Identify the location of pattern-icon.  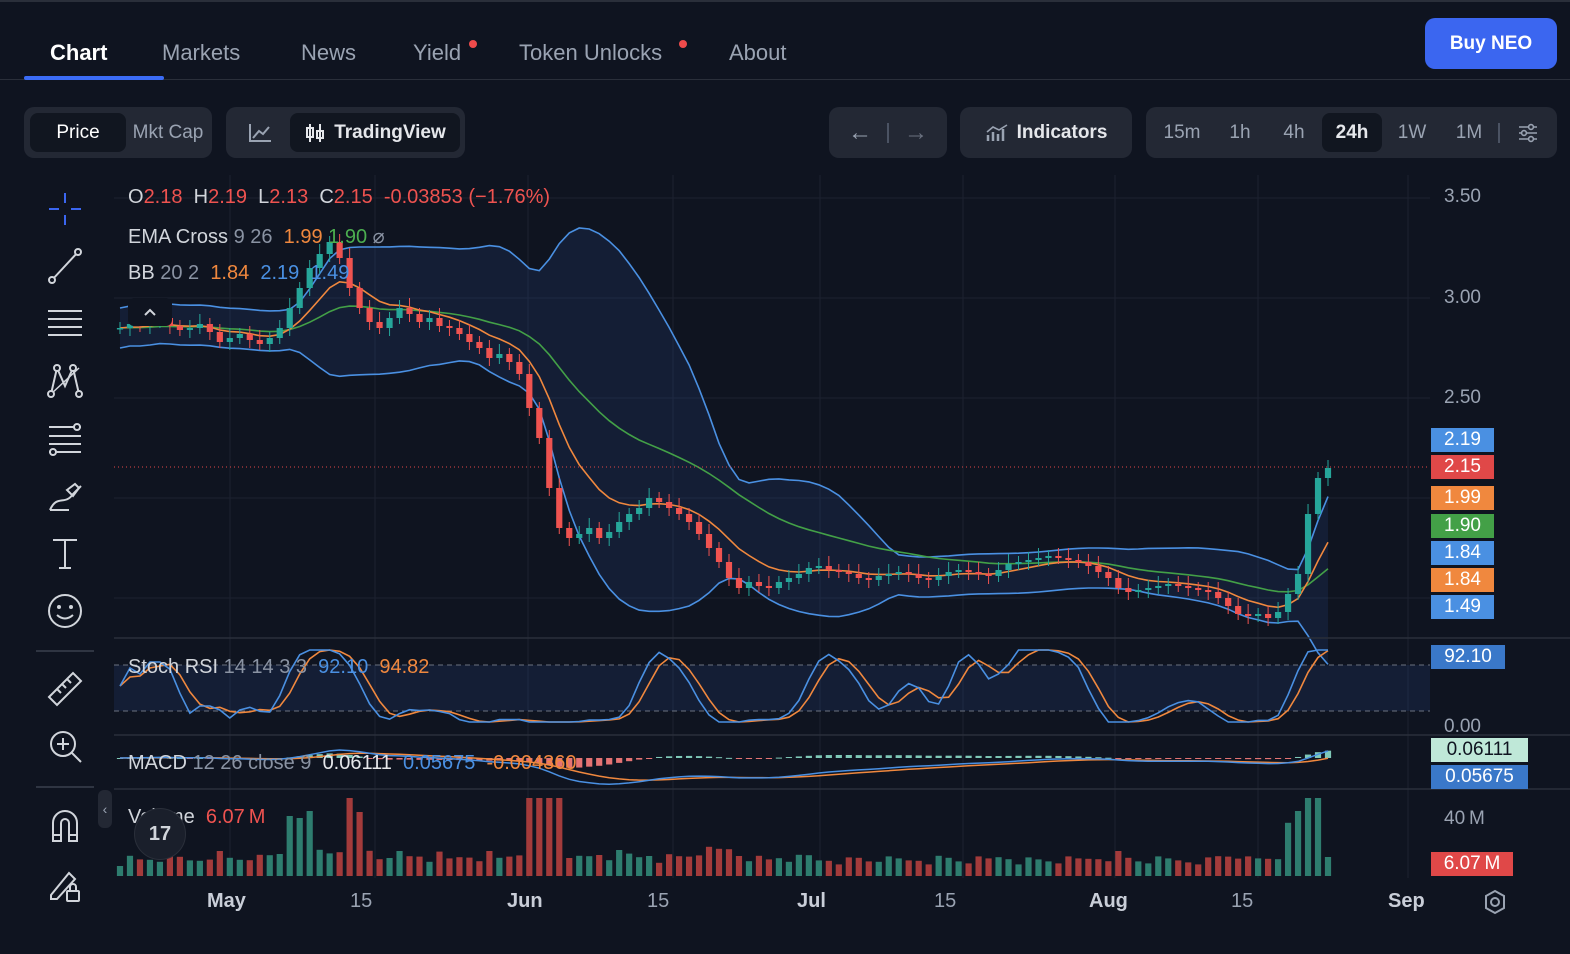
(65, 380).